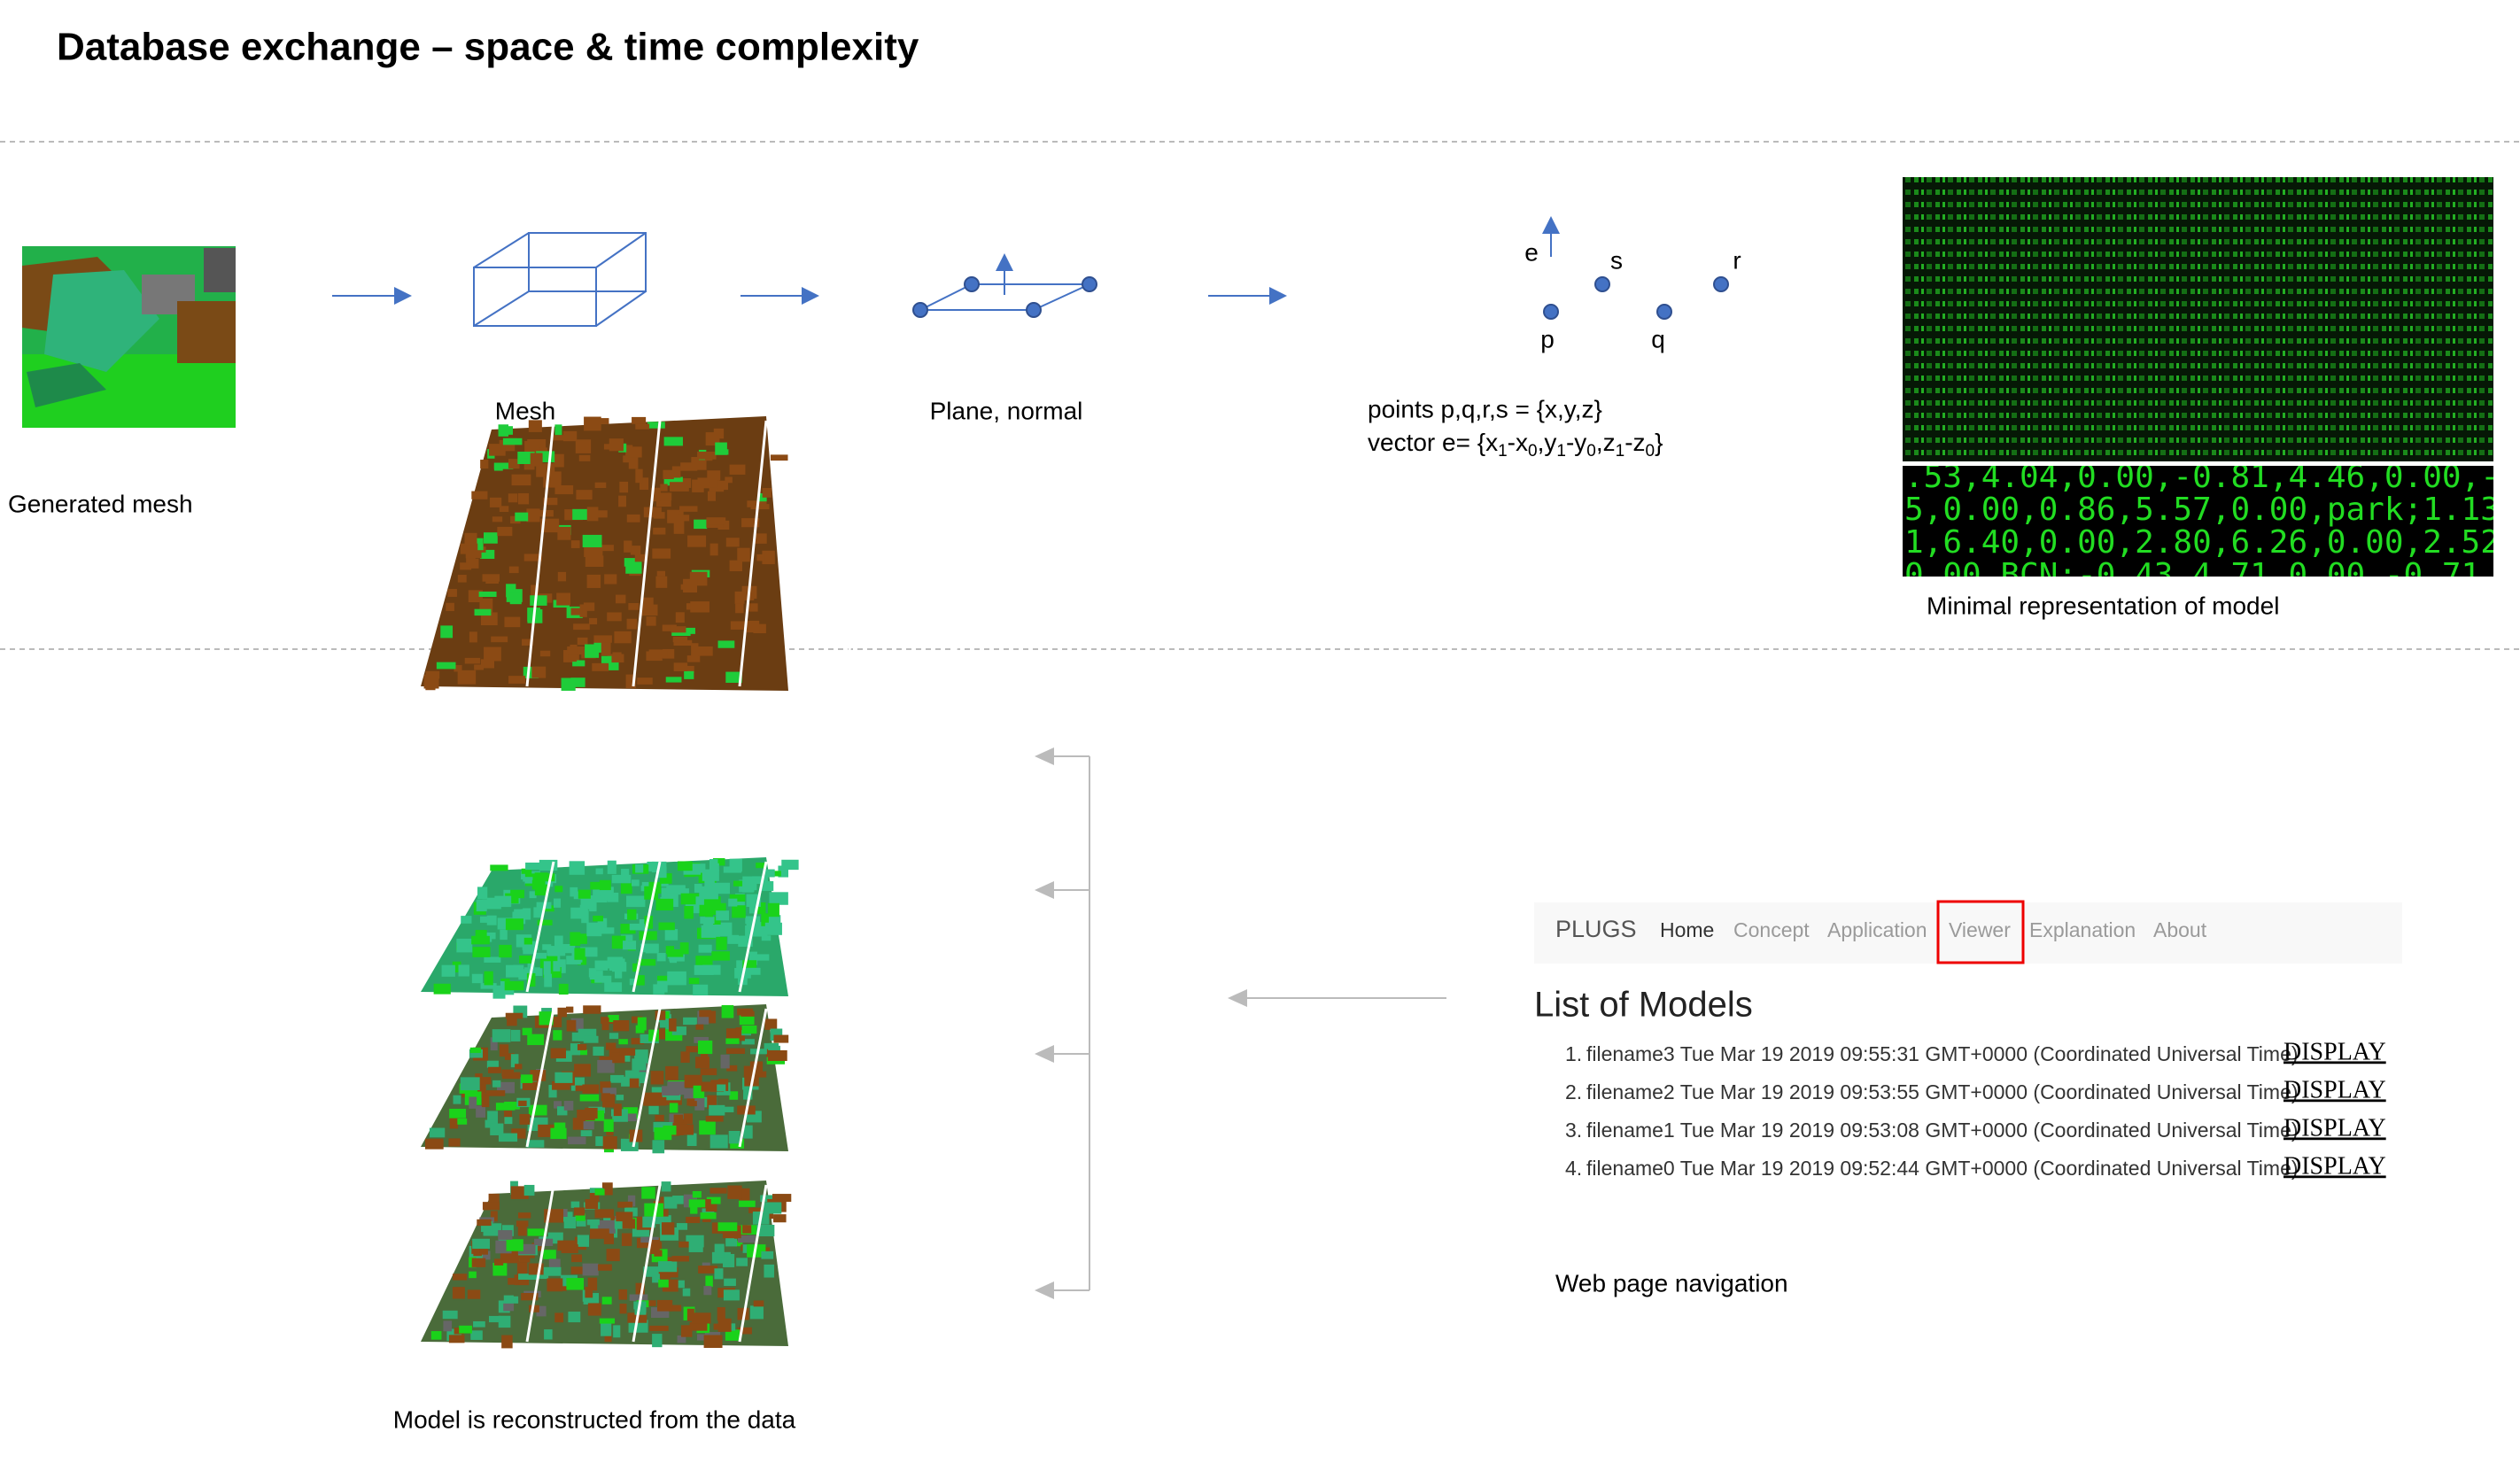  I want to click on nav-link: About, so click(2180, 929).